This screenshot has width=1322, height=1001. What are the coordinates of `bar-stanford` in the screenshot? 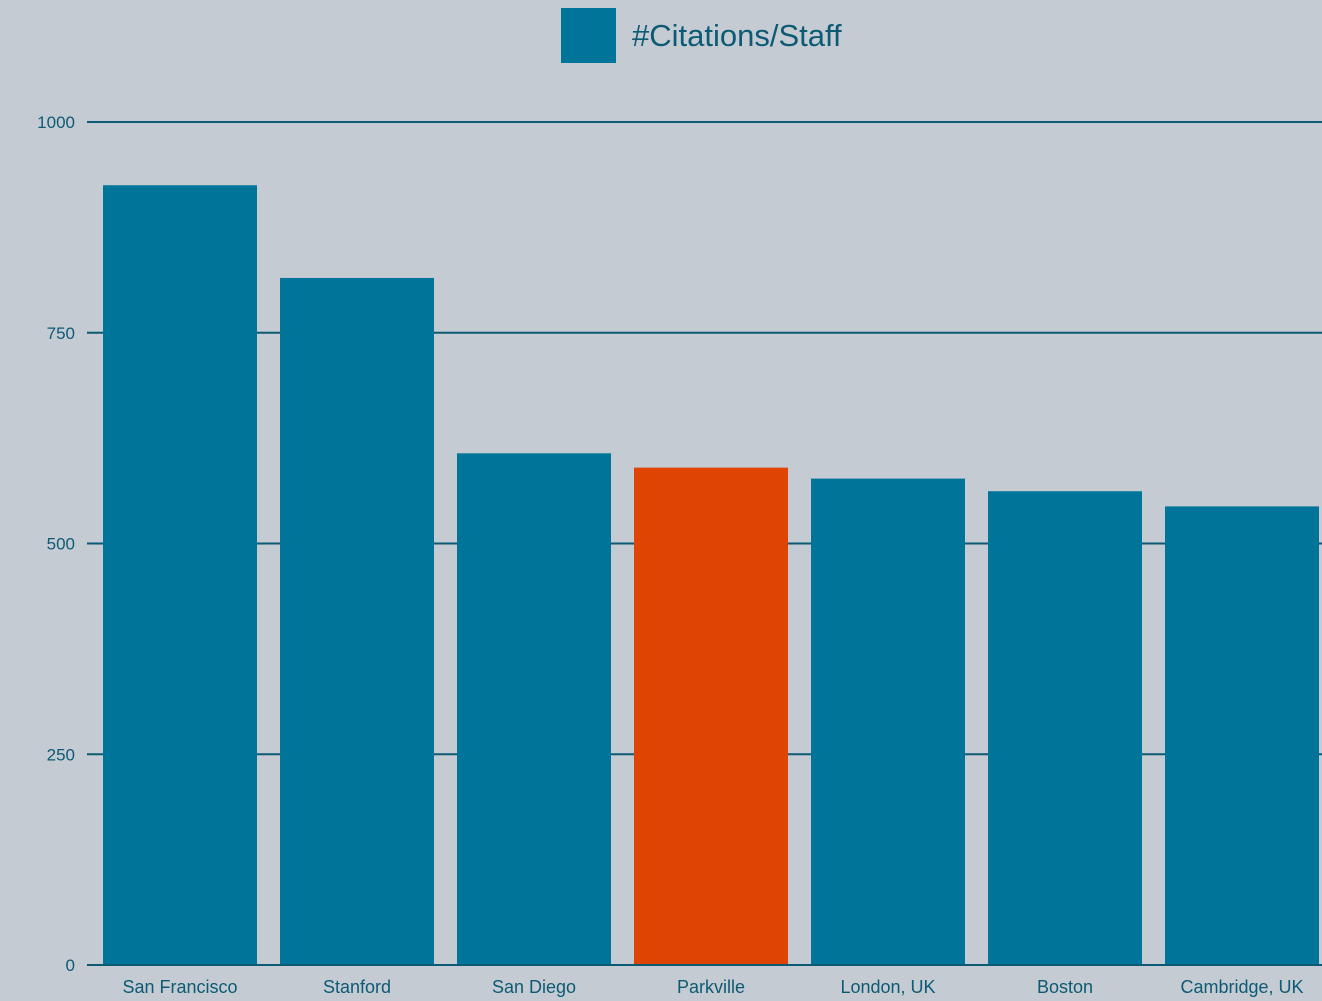 It's located at (357, 621).